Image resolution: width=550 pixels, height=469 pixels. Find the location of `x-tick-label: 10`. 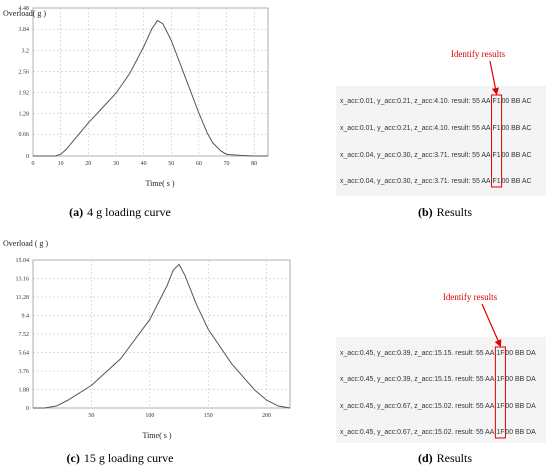

x-tick-label: 10 is located at coordinates (61, 164).